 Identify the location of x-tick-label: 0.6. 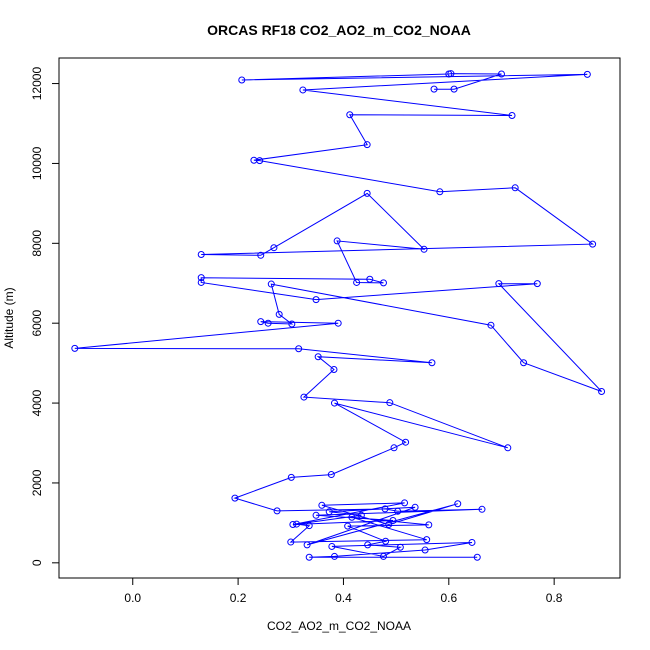
(448, 598).